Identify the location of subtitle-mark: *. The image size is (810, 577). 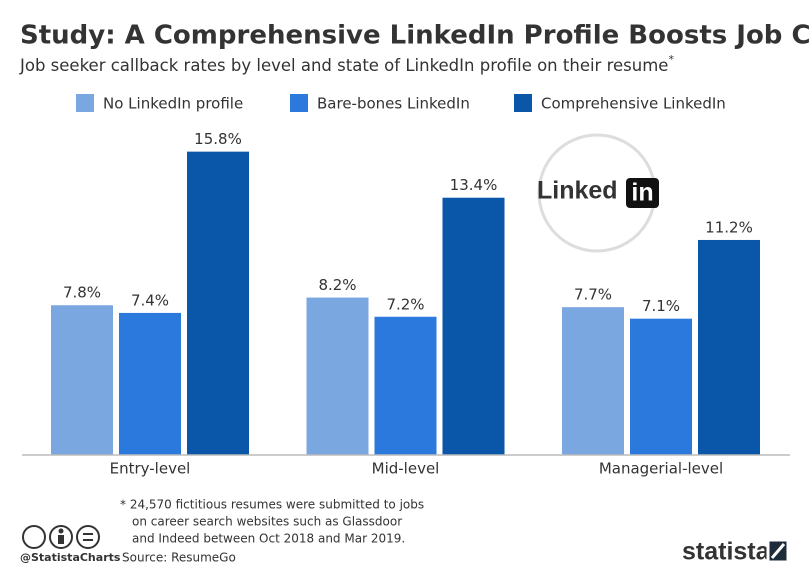
(671, 59).